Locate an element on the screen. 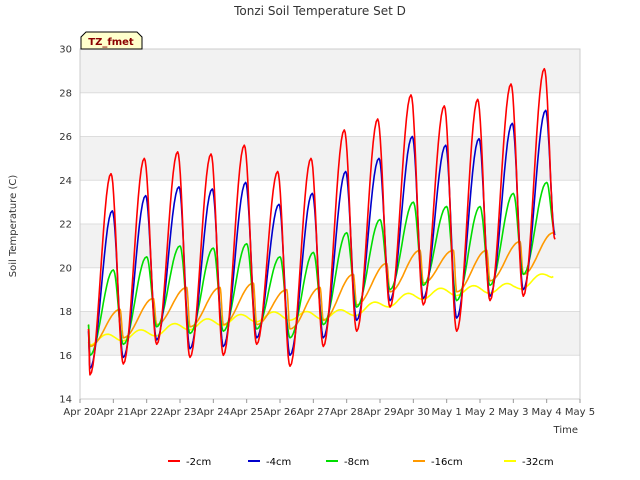  x-tick-label: Apr 25 is located at coordinates (246, 412).